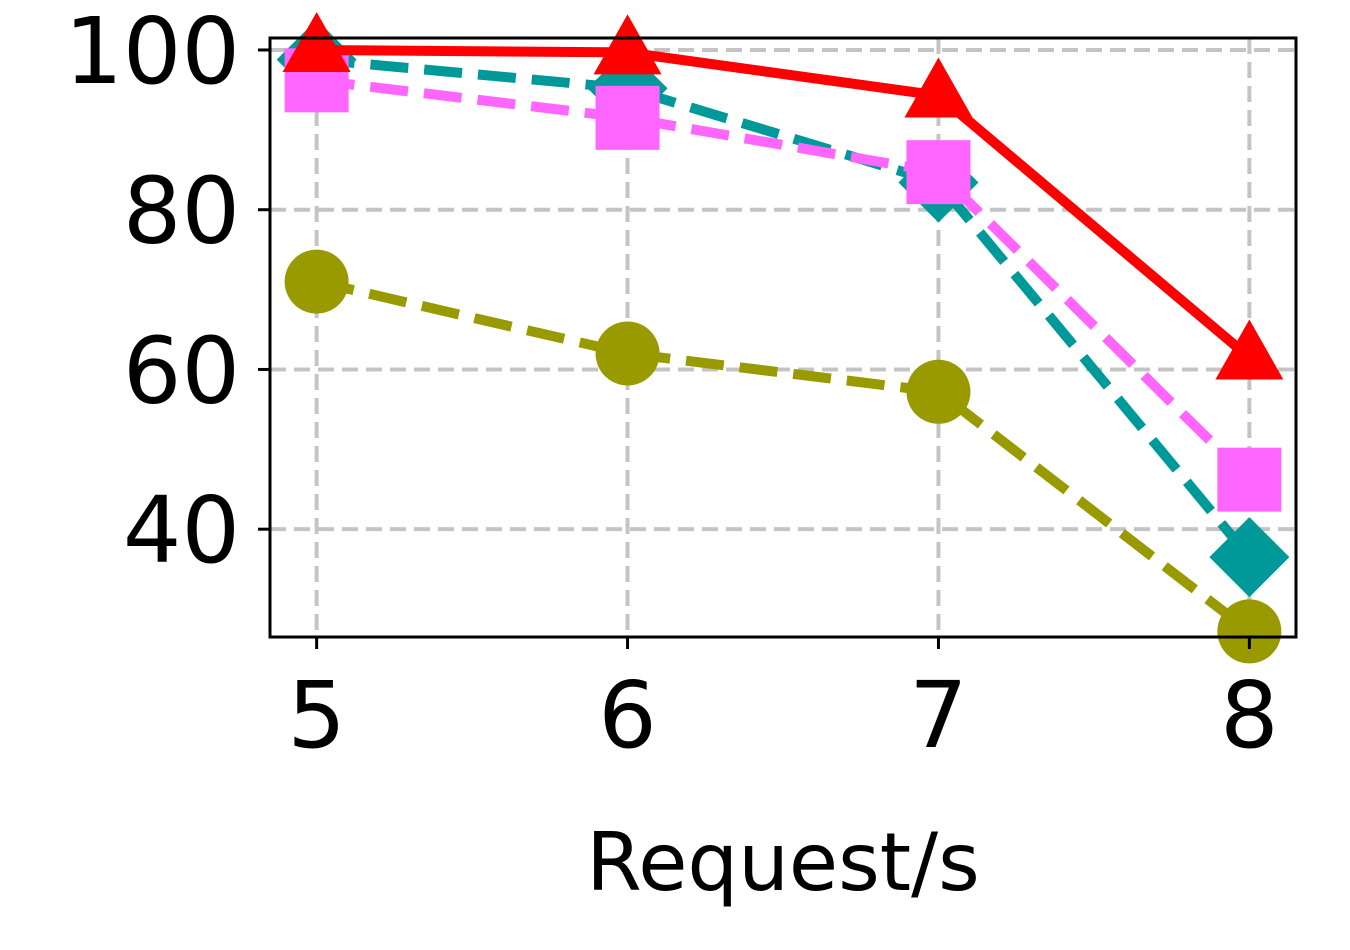  I want to click on y-tick-label: 60, so click(181, 370).